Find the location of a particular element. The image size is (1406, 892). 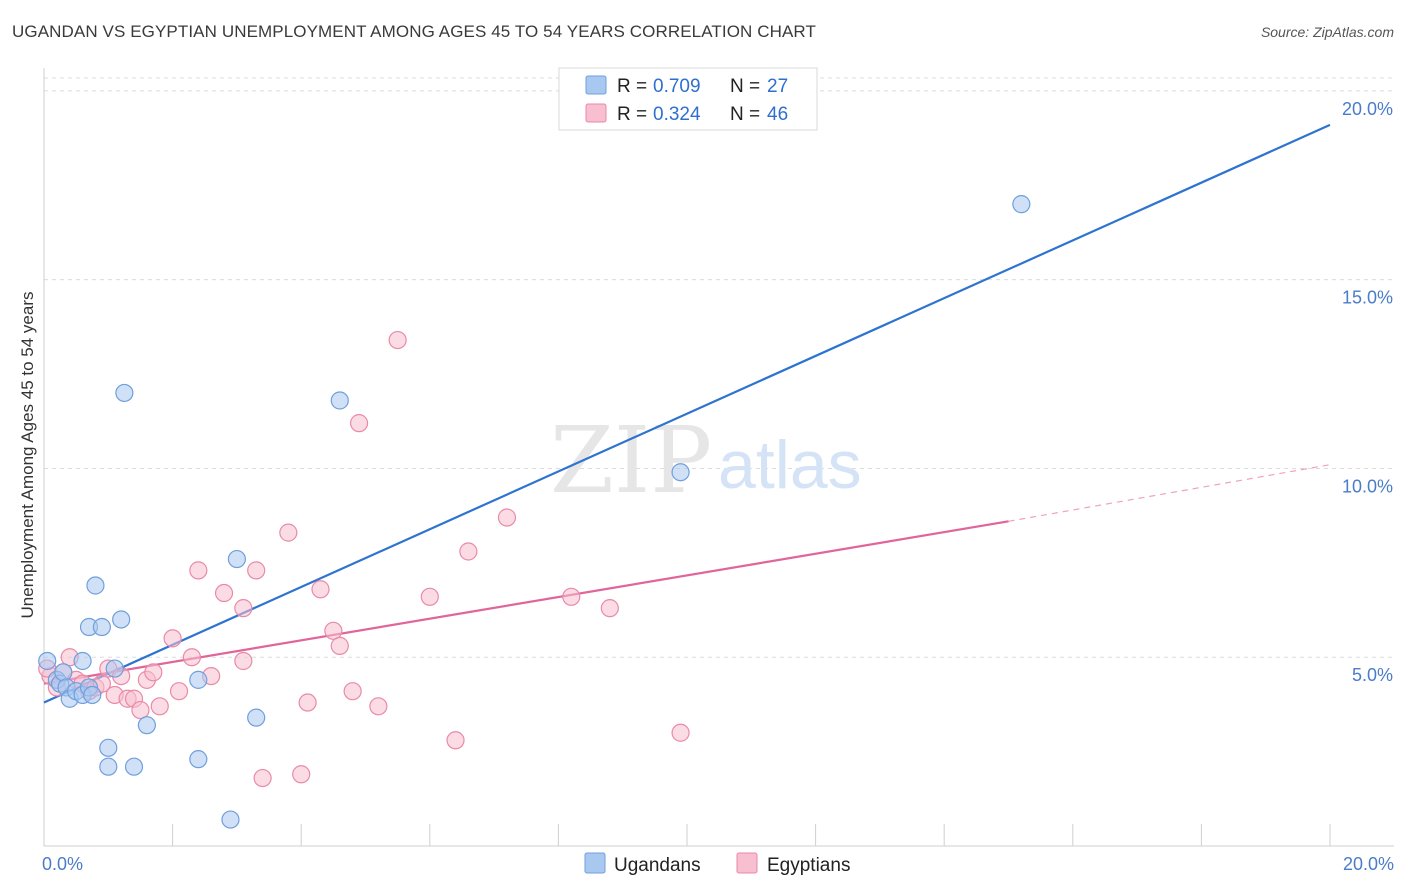

stats-legend-r-label-ugandans: R = is located at coordinates (632, 86).